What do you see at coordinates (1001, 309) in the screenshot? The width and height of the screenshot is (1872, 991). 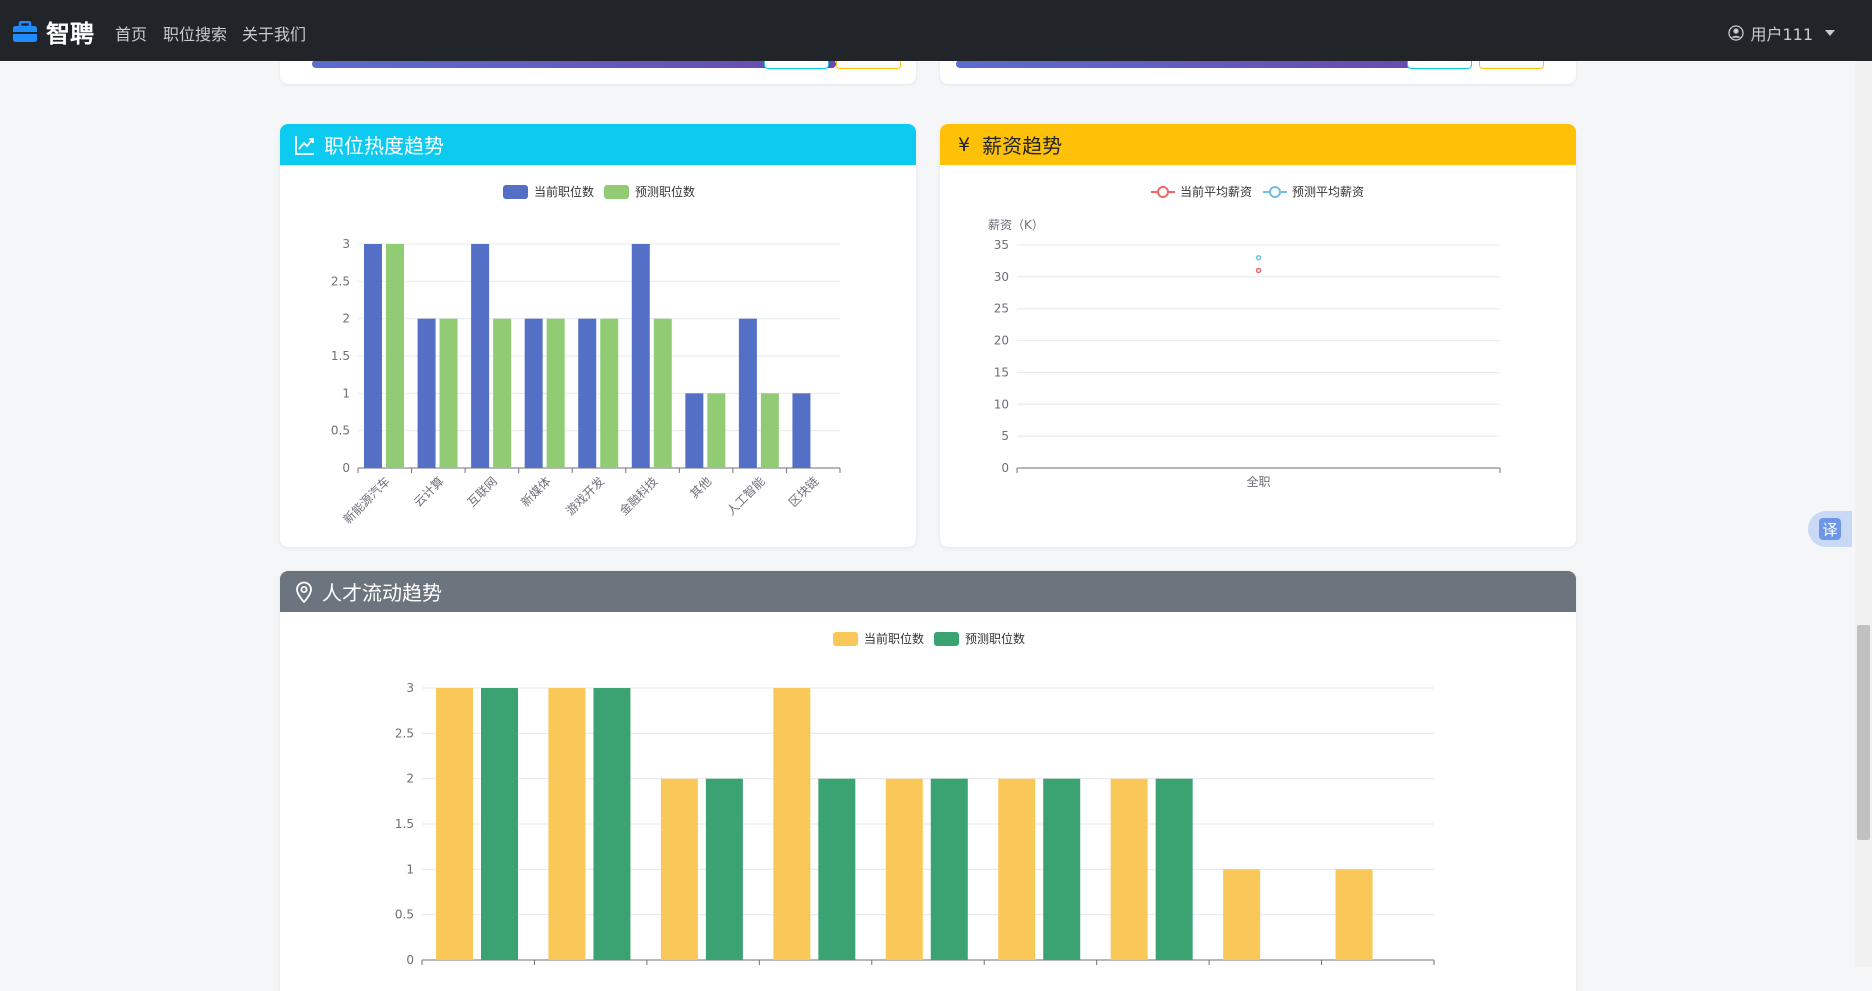 I see `y-tick-label: 25` at bounding box center [1001, 309].